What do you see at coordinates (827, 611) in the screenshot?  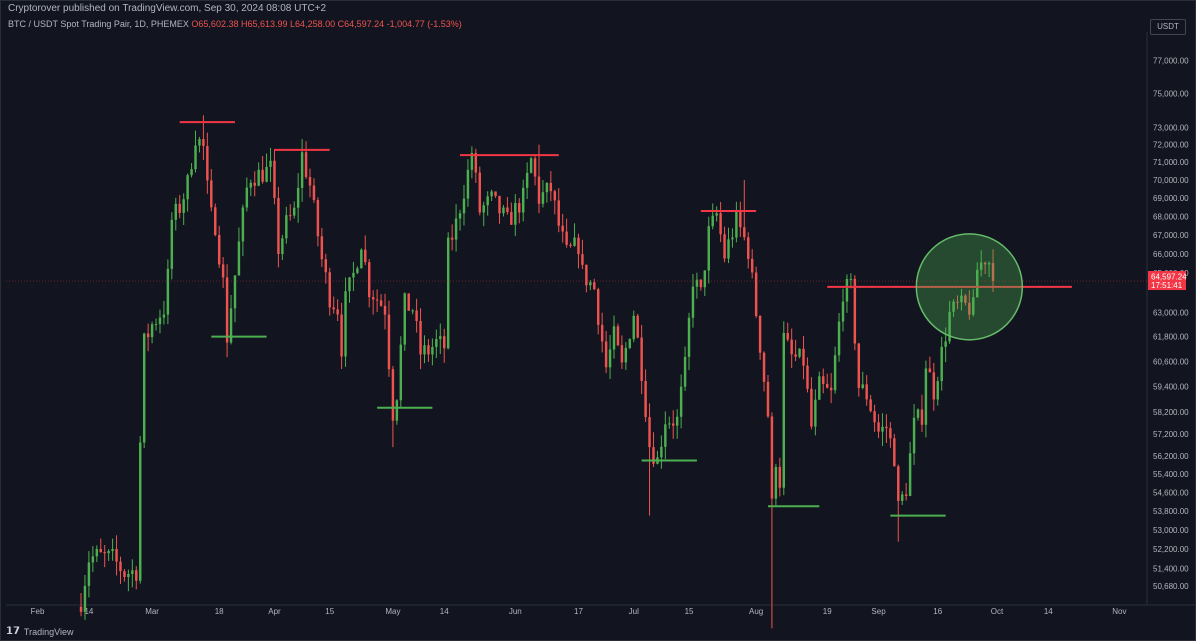 I see `time-tick-label: 19` at bounding box center [827, 611].